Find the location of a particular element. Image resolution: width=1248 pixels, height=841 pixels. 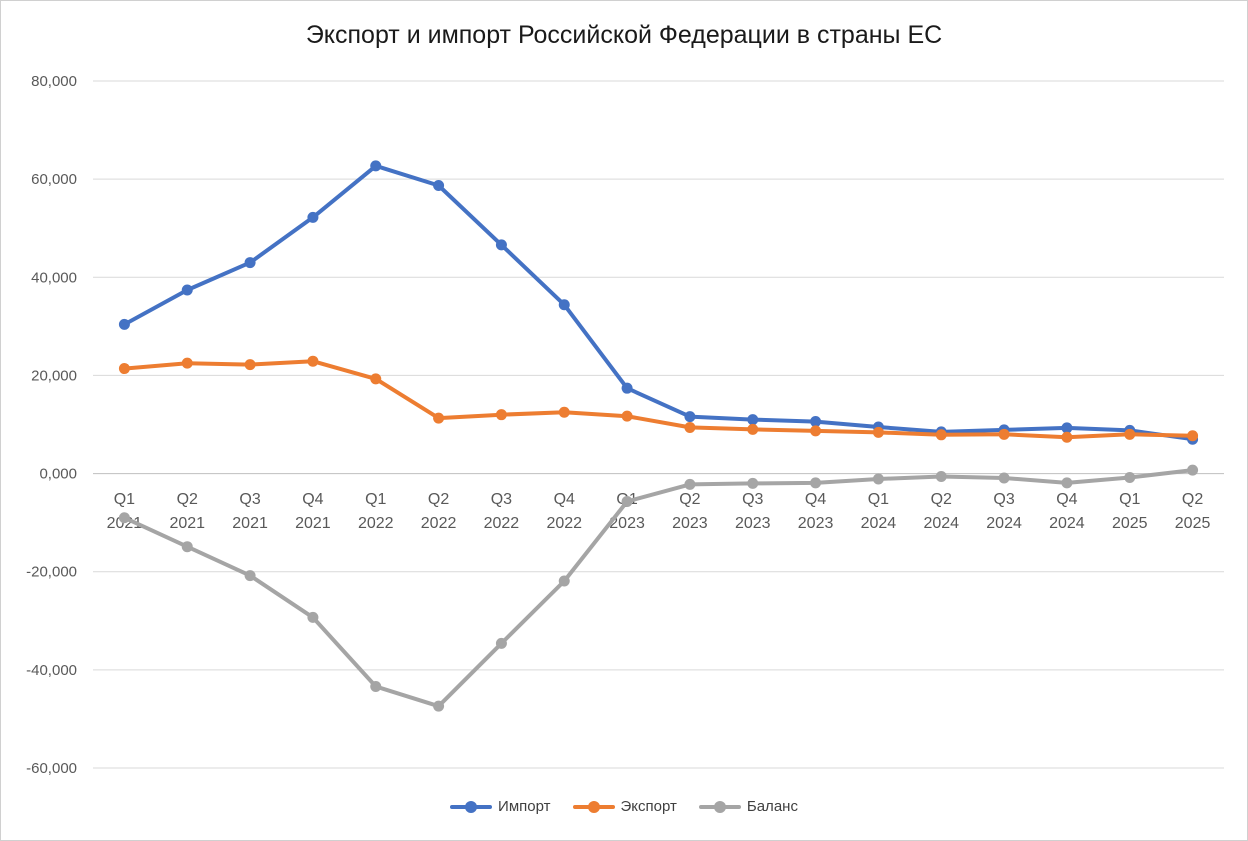

x-tick-label: Q2 2022 is located at coordinates (439, 511).